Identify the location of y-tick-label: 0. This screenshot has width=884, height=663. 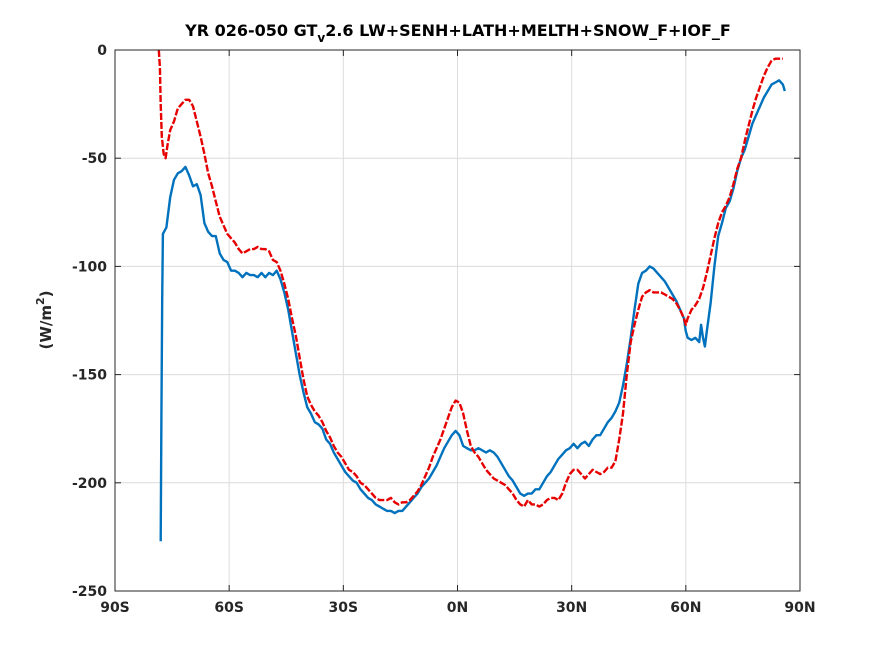
(102, 51).